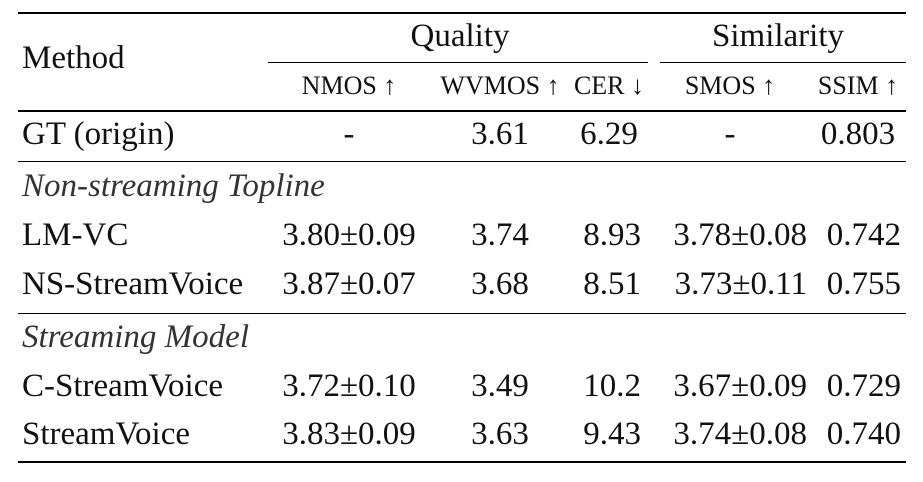  I want to click on row-gt-cer: 6.29, so click(609, 134).